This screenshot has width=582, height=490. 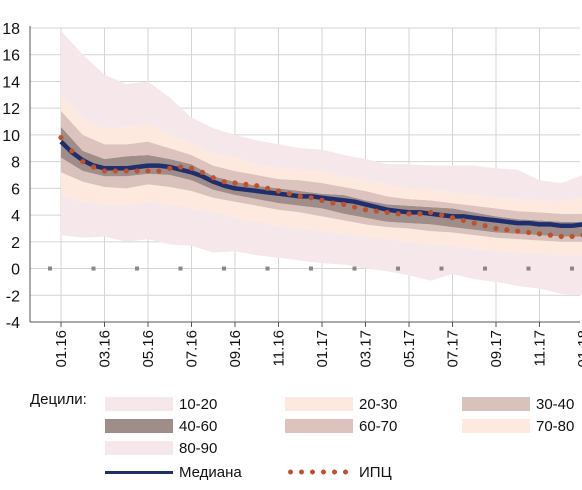 What do you see at coordinates (578, 349) in the screenshot?
I see `x-tick-label: 01.18` at bounding box center [578, 349].